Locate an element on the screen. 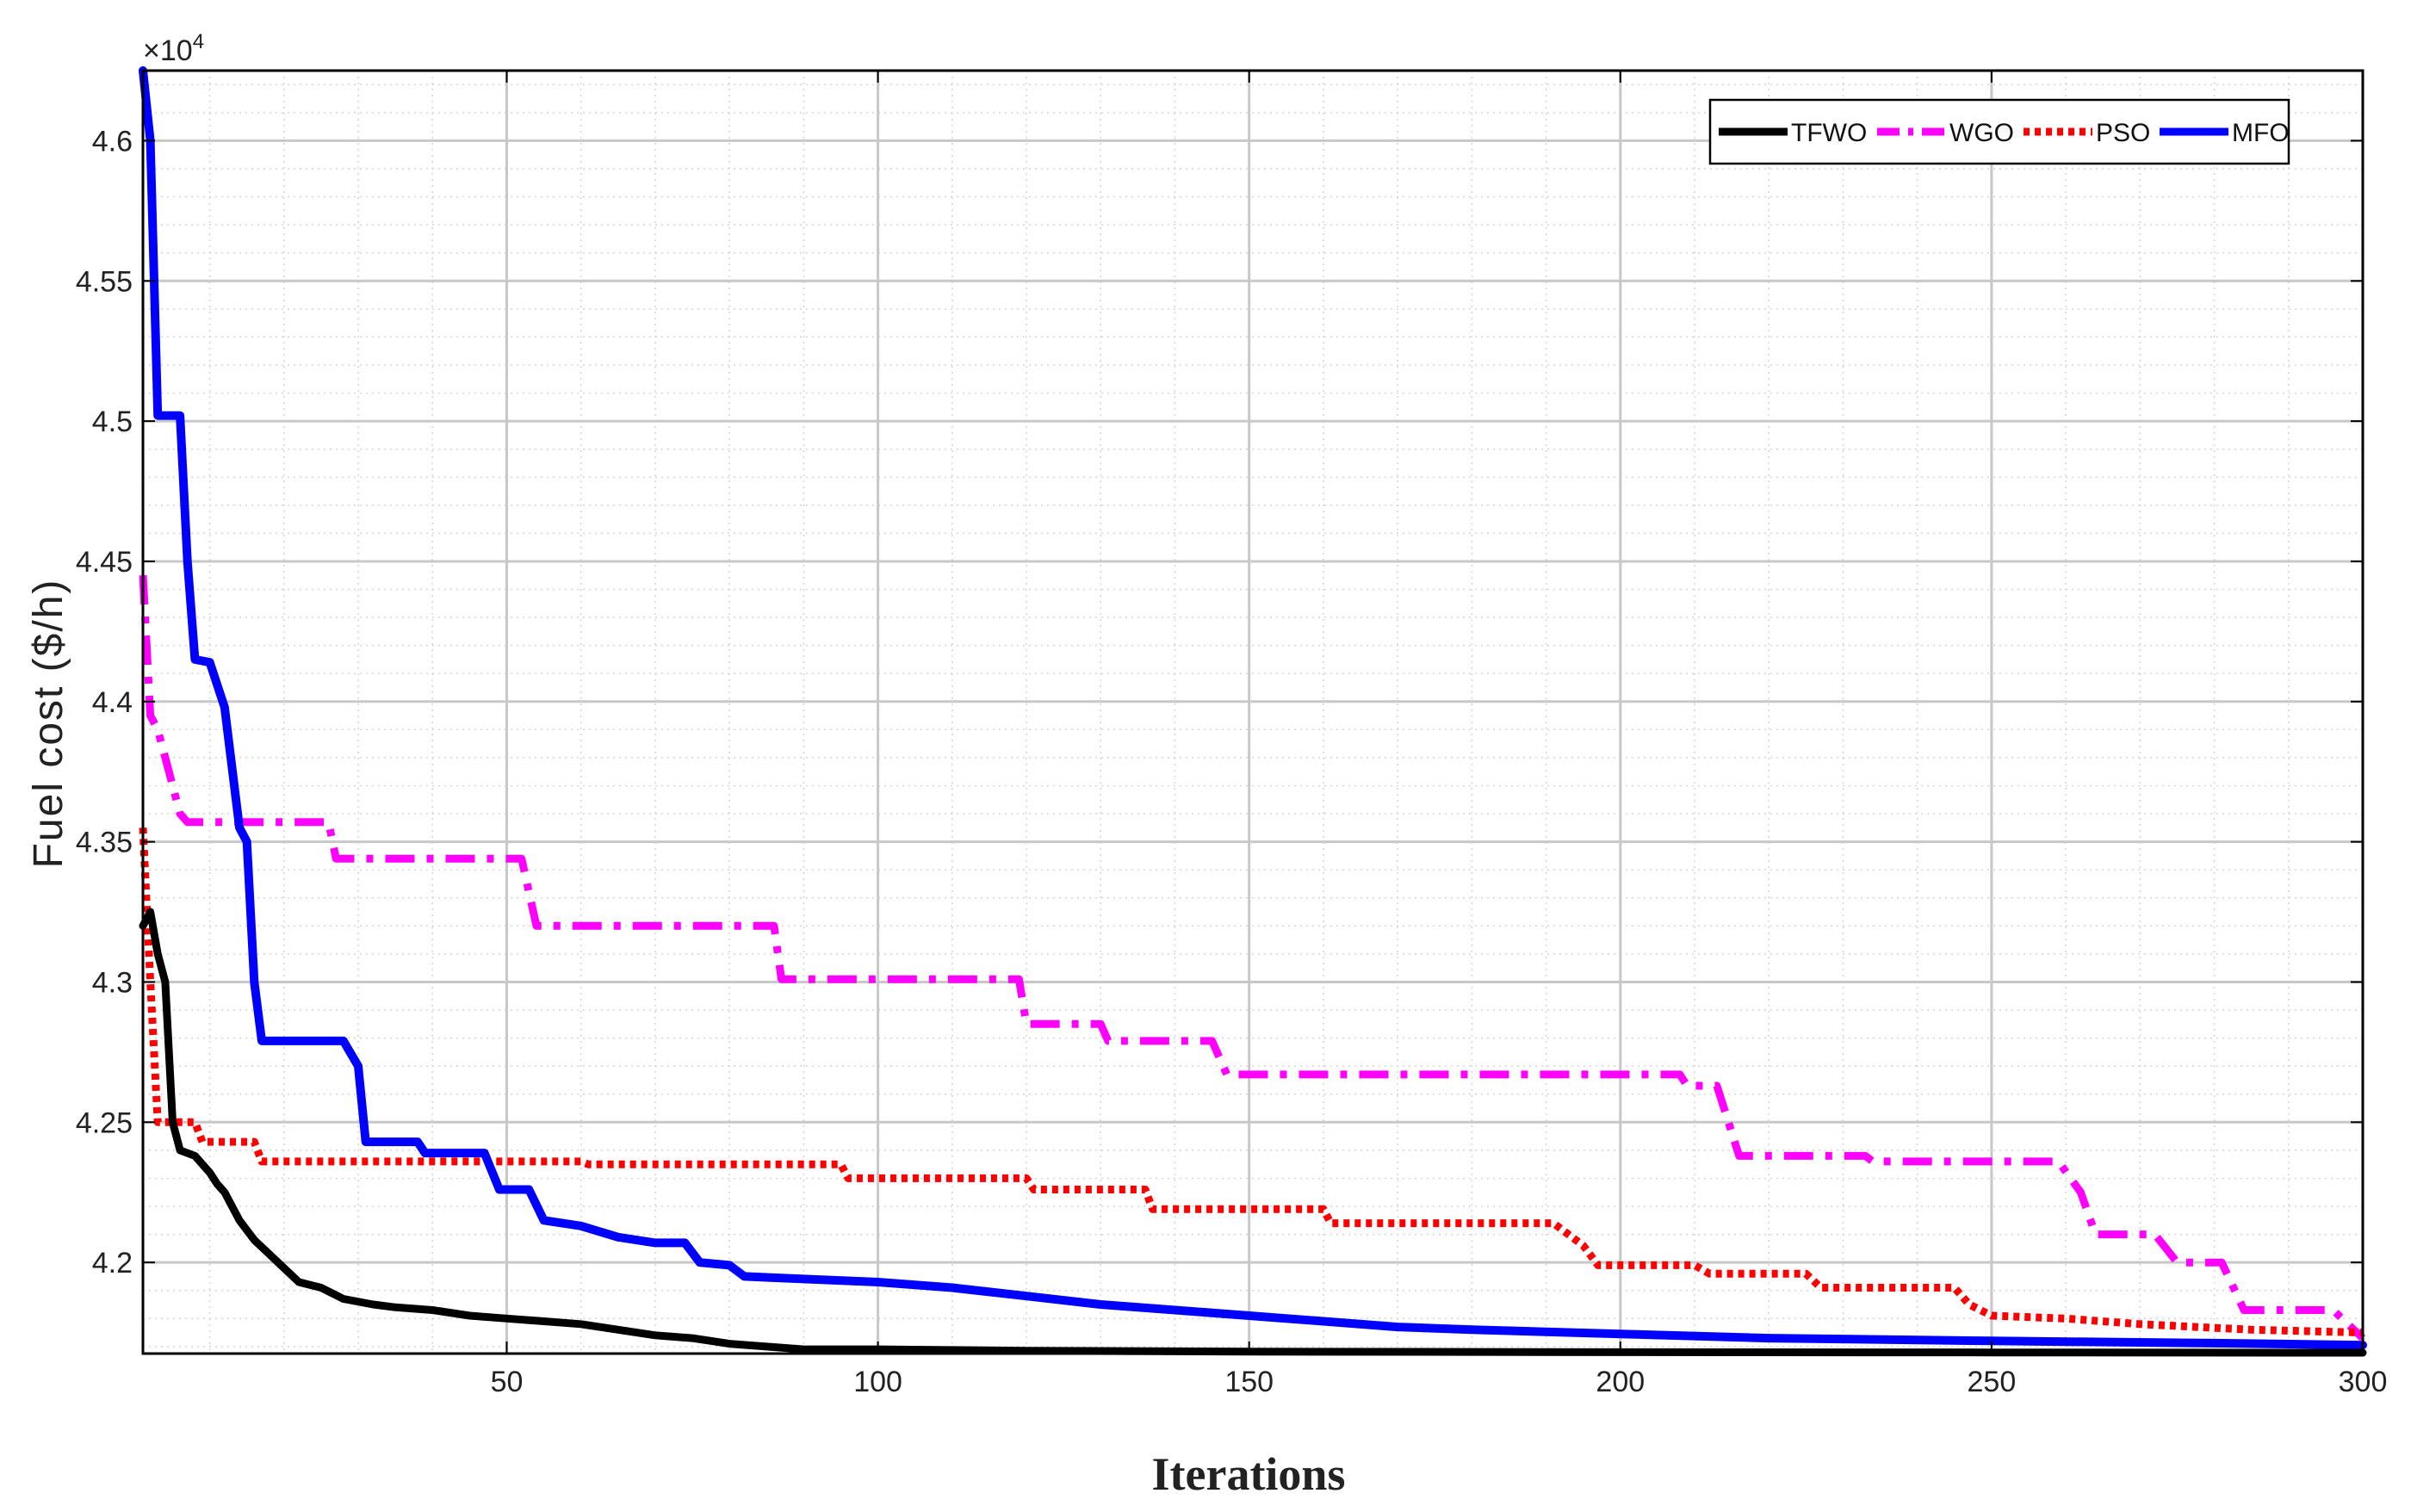 This screenshot has width=2411, height=1512. y-tick-label: 4.25 is located at coordinates (105, 1122).